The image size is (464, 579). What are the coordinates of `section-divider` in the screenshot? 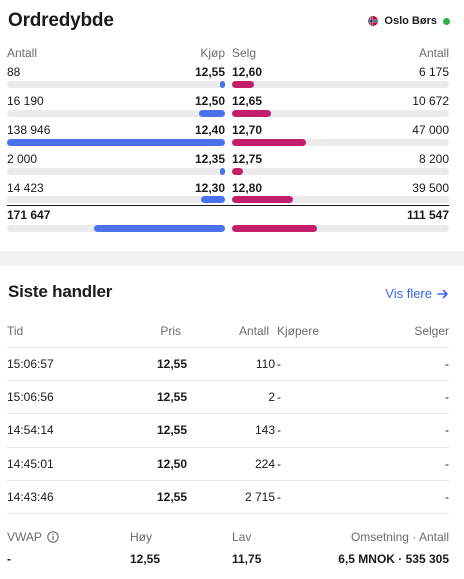 It's located at (232, 258).